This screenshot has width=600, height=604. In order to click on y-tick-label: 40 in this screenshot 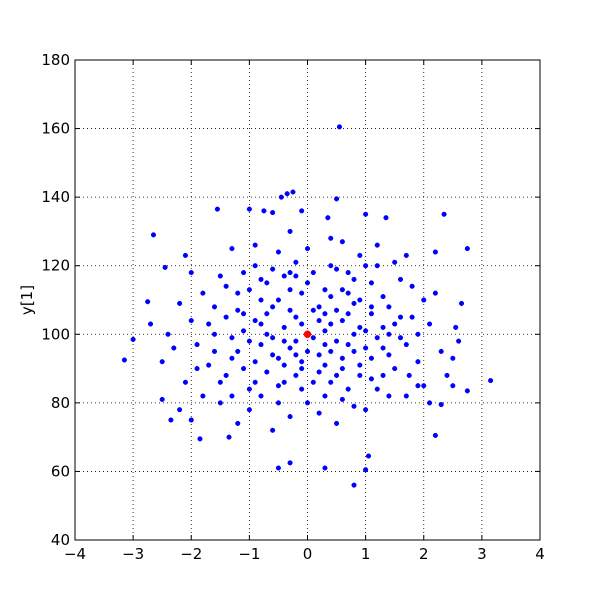, I will do `click(60, 540)`.